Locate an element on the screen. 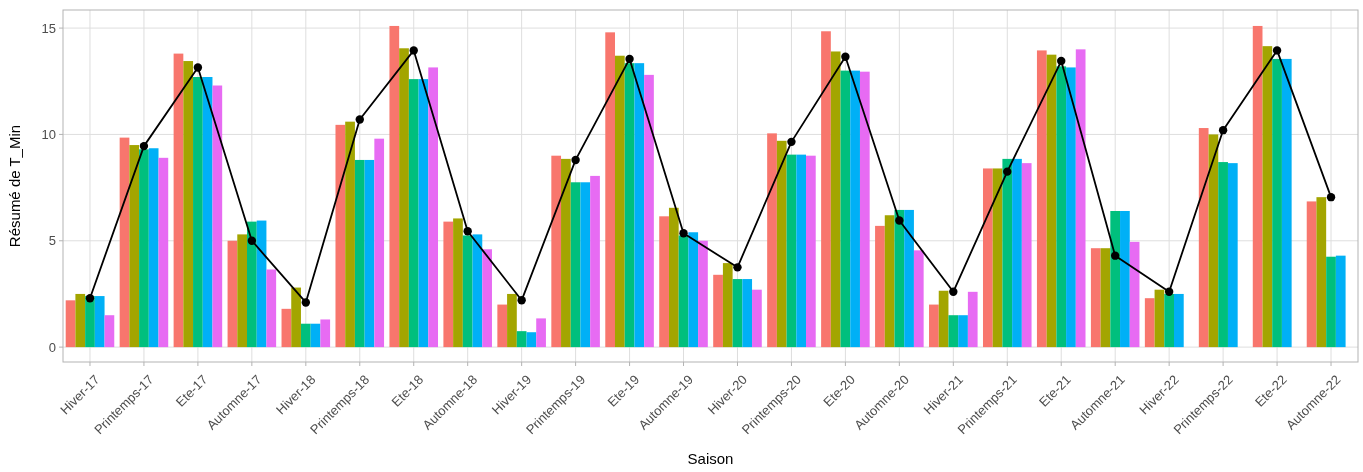  y-tick-label: 5 is located at coordinates (52, 241).